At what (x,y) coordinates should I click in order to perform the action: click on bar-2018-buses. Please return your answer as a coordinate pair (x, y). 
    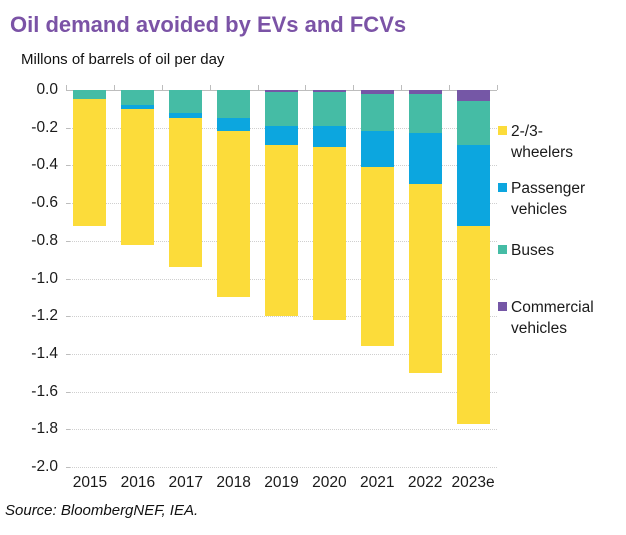
    Looking at the image, I should click on (234, 104).